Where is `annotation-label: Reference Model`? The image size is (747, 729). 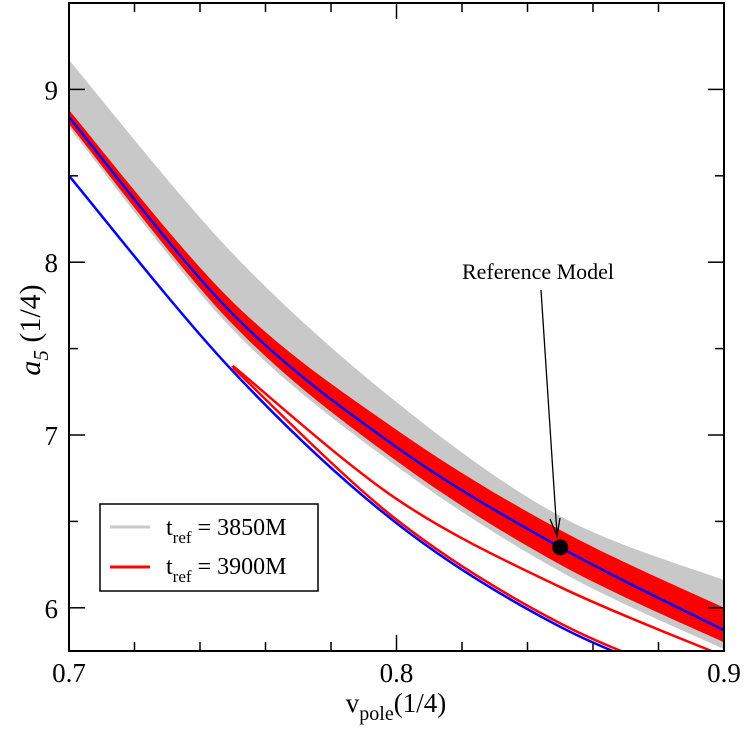
annotation-label: Reference Model is located at coordinates (538, 271).